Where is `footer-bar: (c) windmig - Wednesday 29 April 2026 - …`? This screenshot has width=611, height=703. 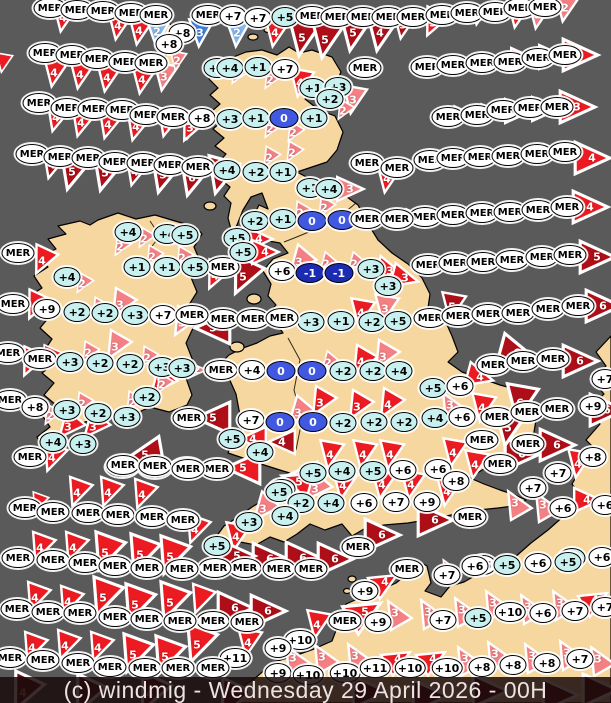
footer-bar: (c) windmig - Wednesday 29 April 2026 - … is located at coordinates (305, 690).